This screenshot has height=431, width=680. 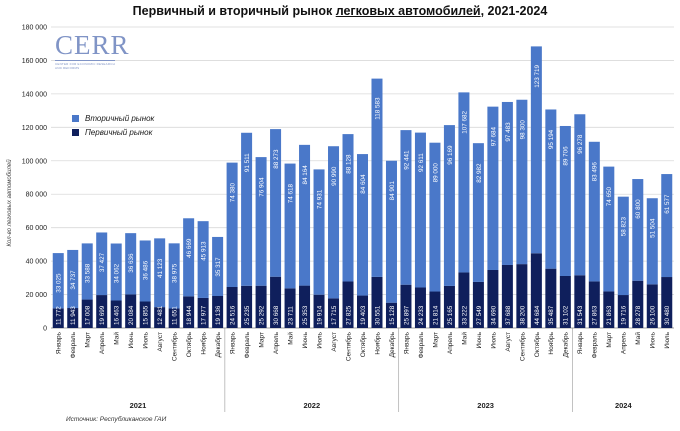 What do you see at coordinates (609, 196) in the screenshot?
I see `data-label-secondary: 74 650` at bounding box center [609, 196].